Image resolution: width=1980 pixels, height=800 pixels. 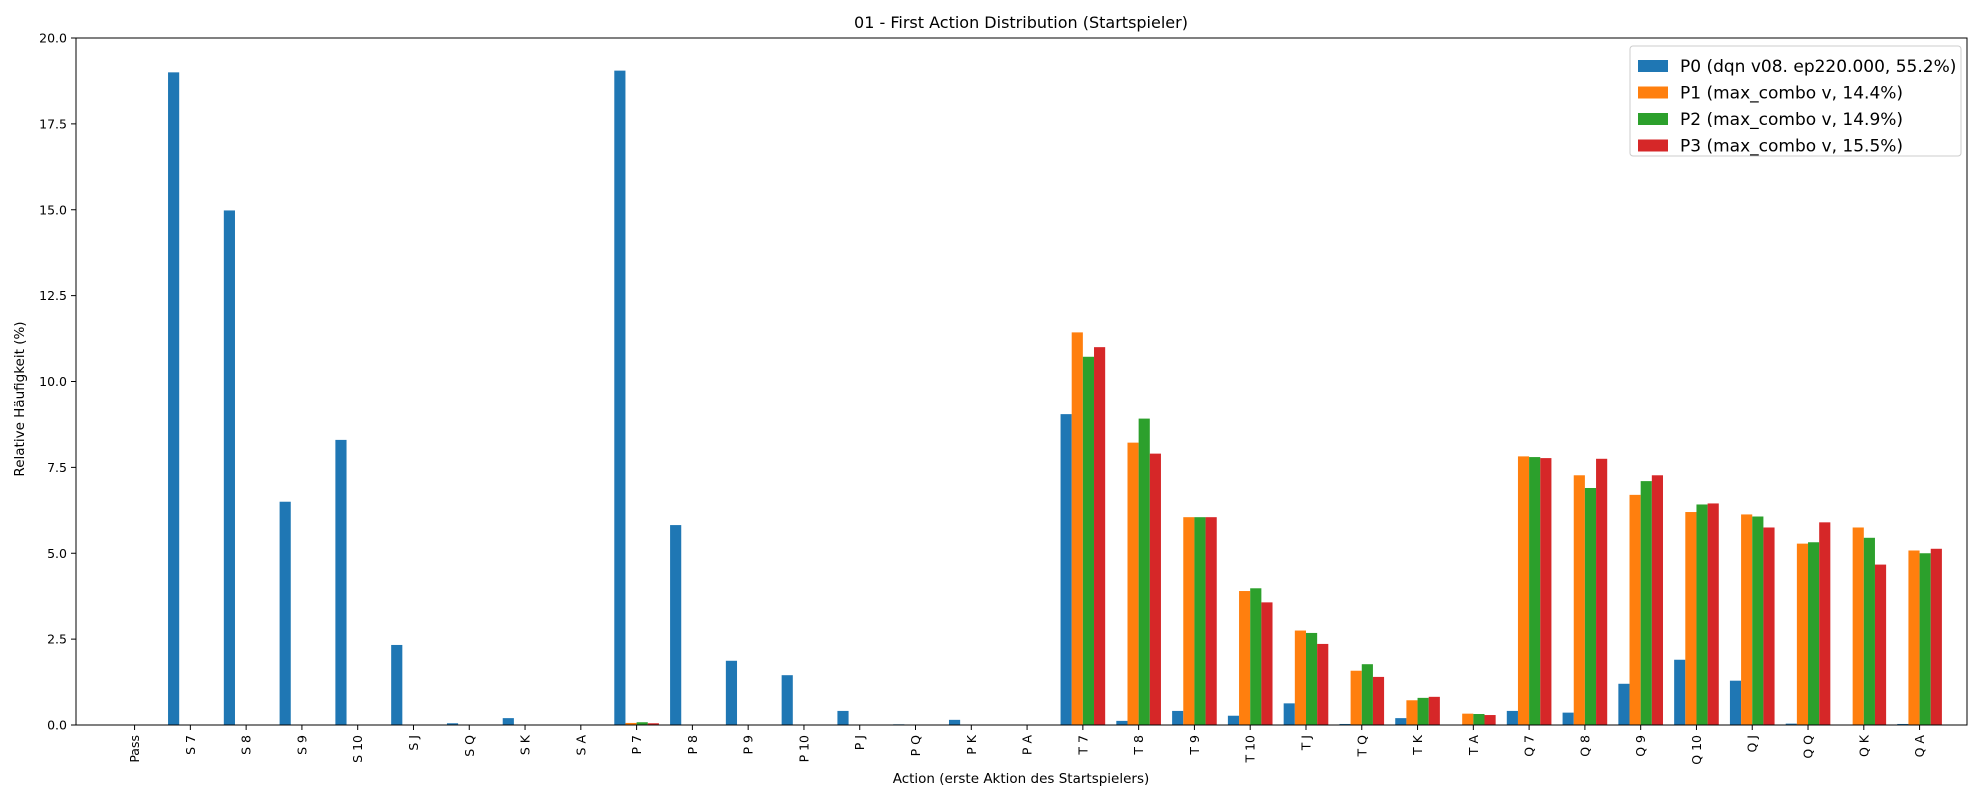 What do you see at coordinates (53, 209) in the screenshot?
I see `y-tick-label: 15.0` at bounding box center [53, 209].